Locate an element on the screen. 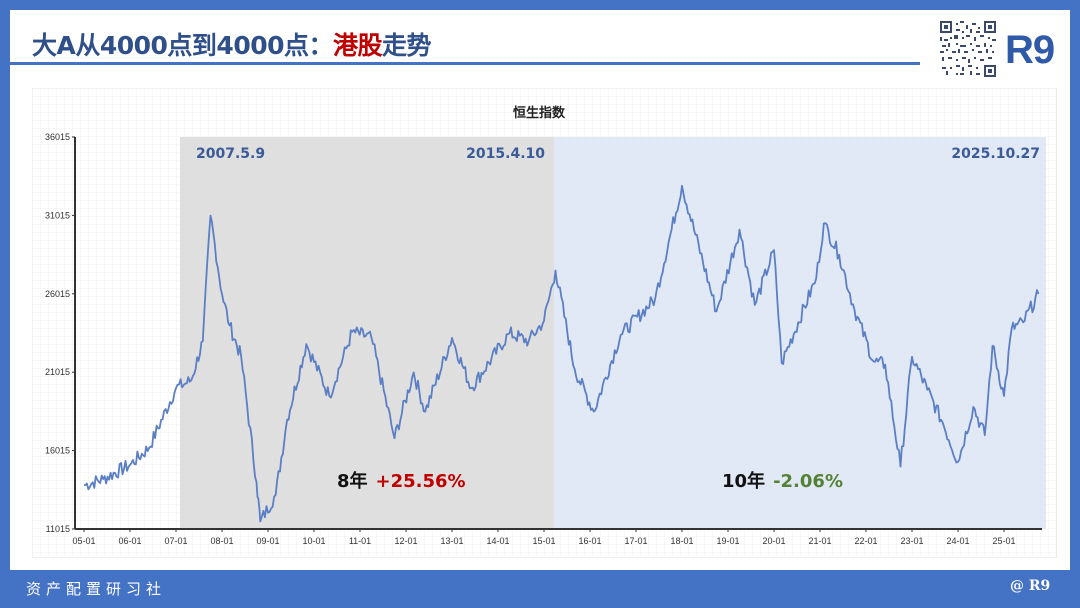 The width and height of the screenshot is (1080, 608). x-tick-label: 05-01 is located at coordinates (83, 541).